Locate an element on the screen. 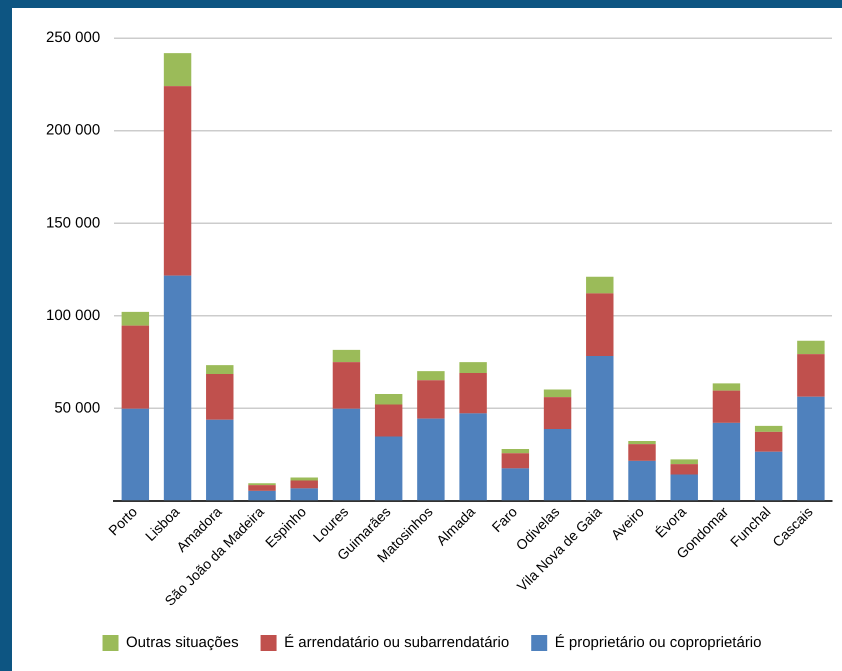  y-tick-label: 50 000 is located at coordinates (77, 408).